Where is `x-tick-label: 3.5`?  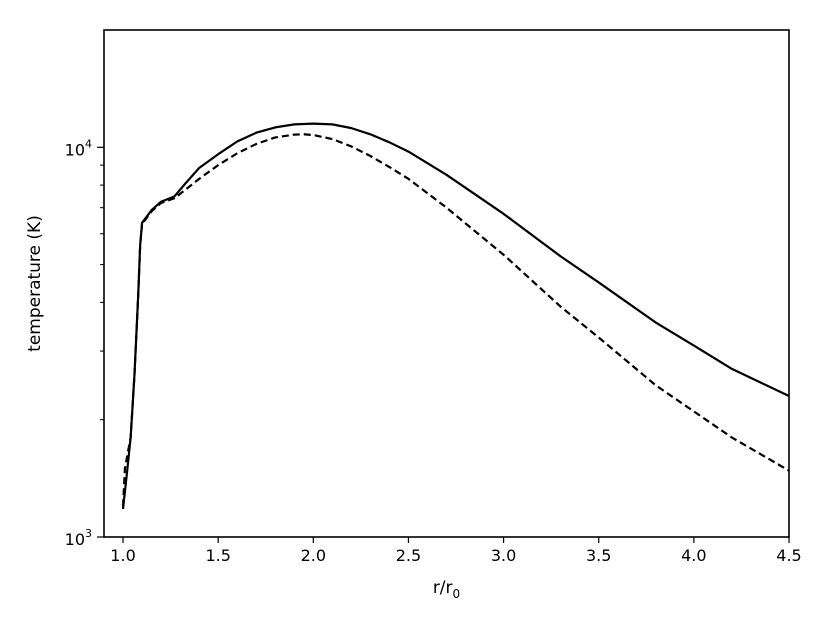
x-tick-label: 3.5 is located at coordinates (598, 555).